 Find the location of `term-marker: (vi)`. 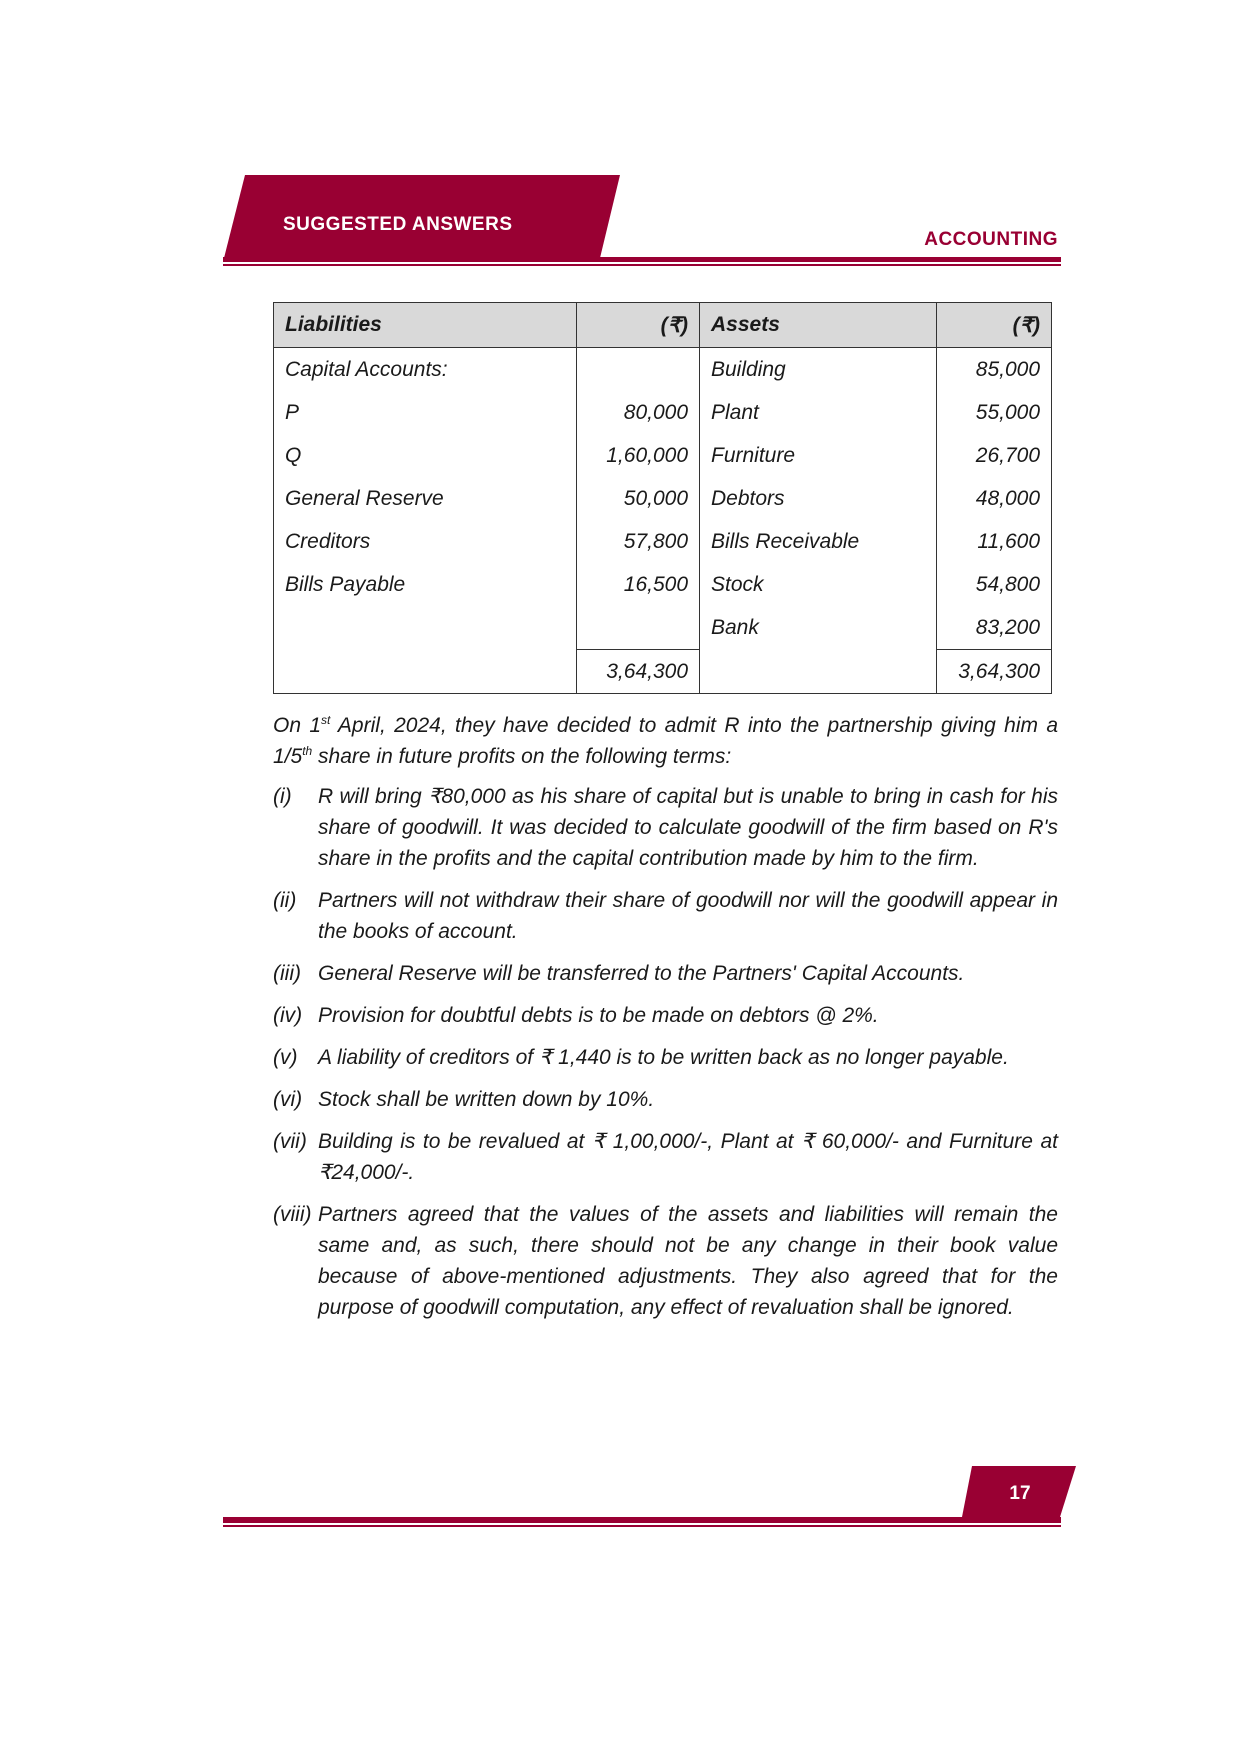

term-marker: (vi) is located at coordinates (288, 1099).